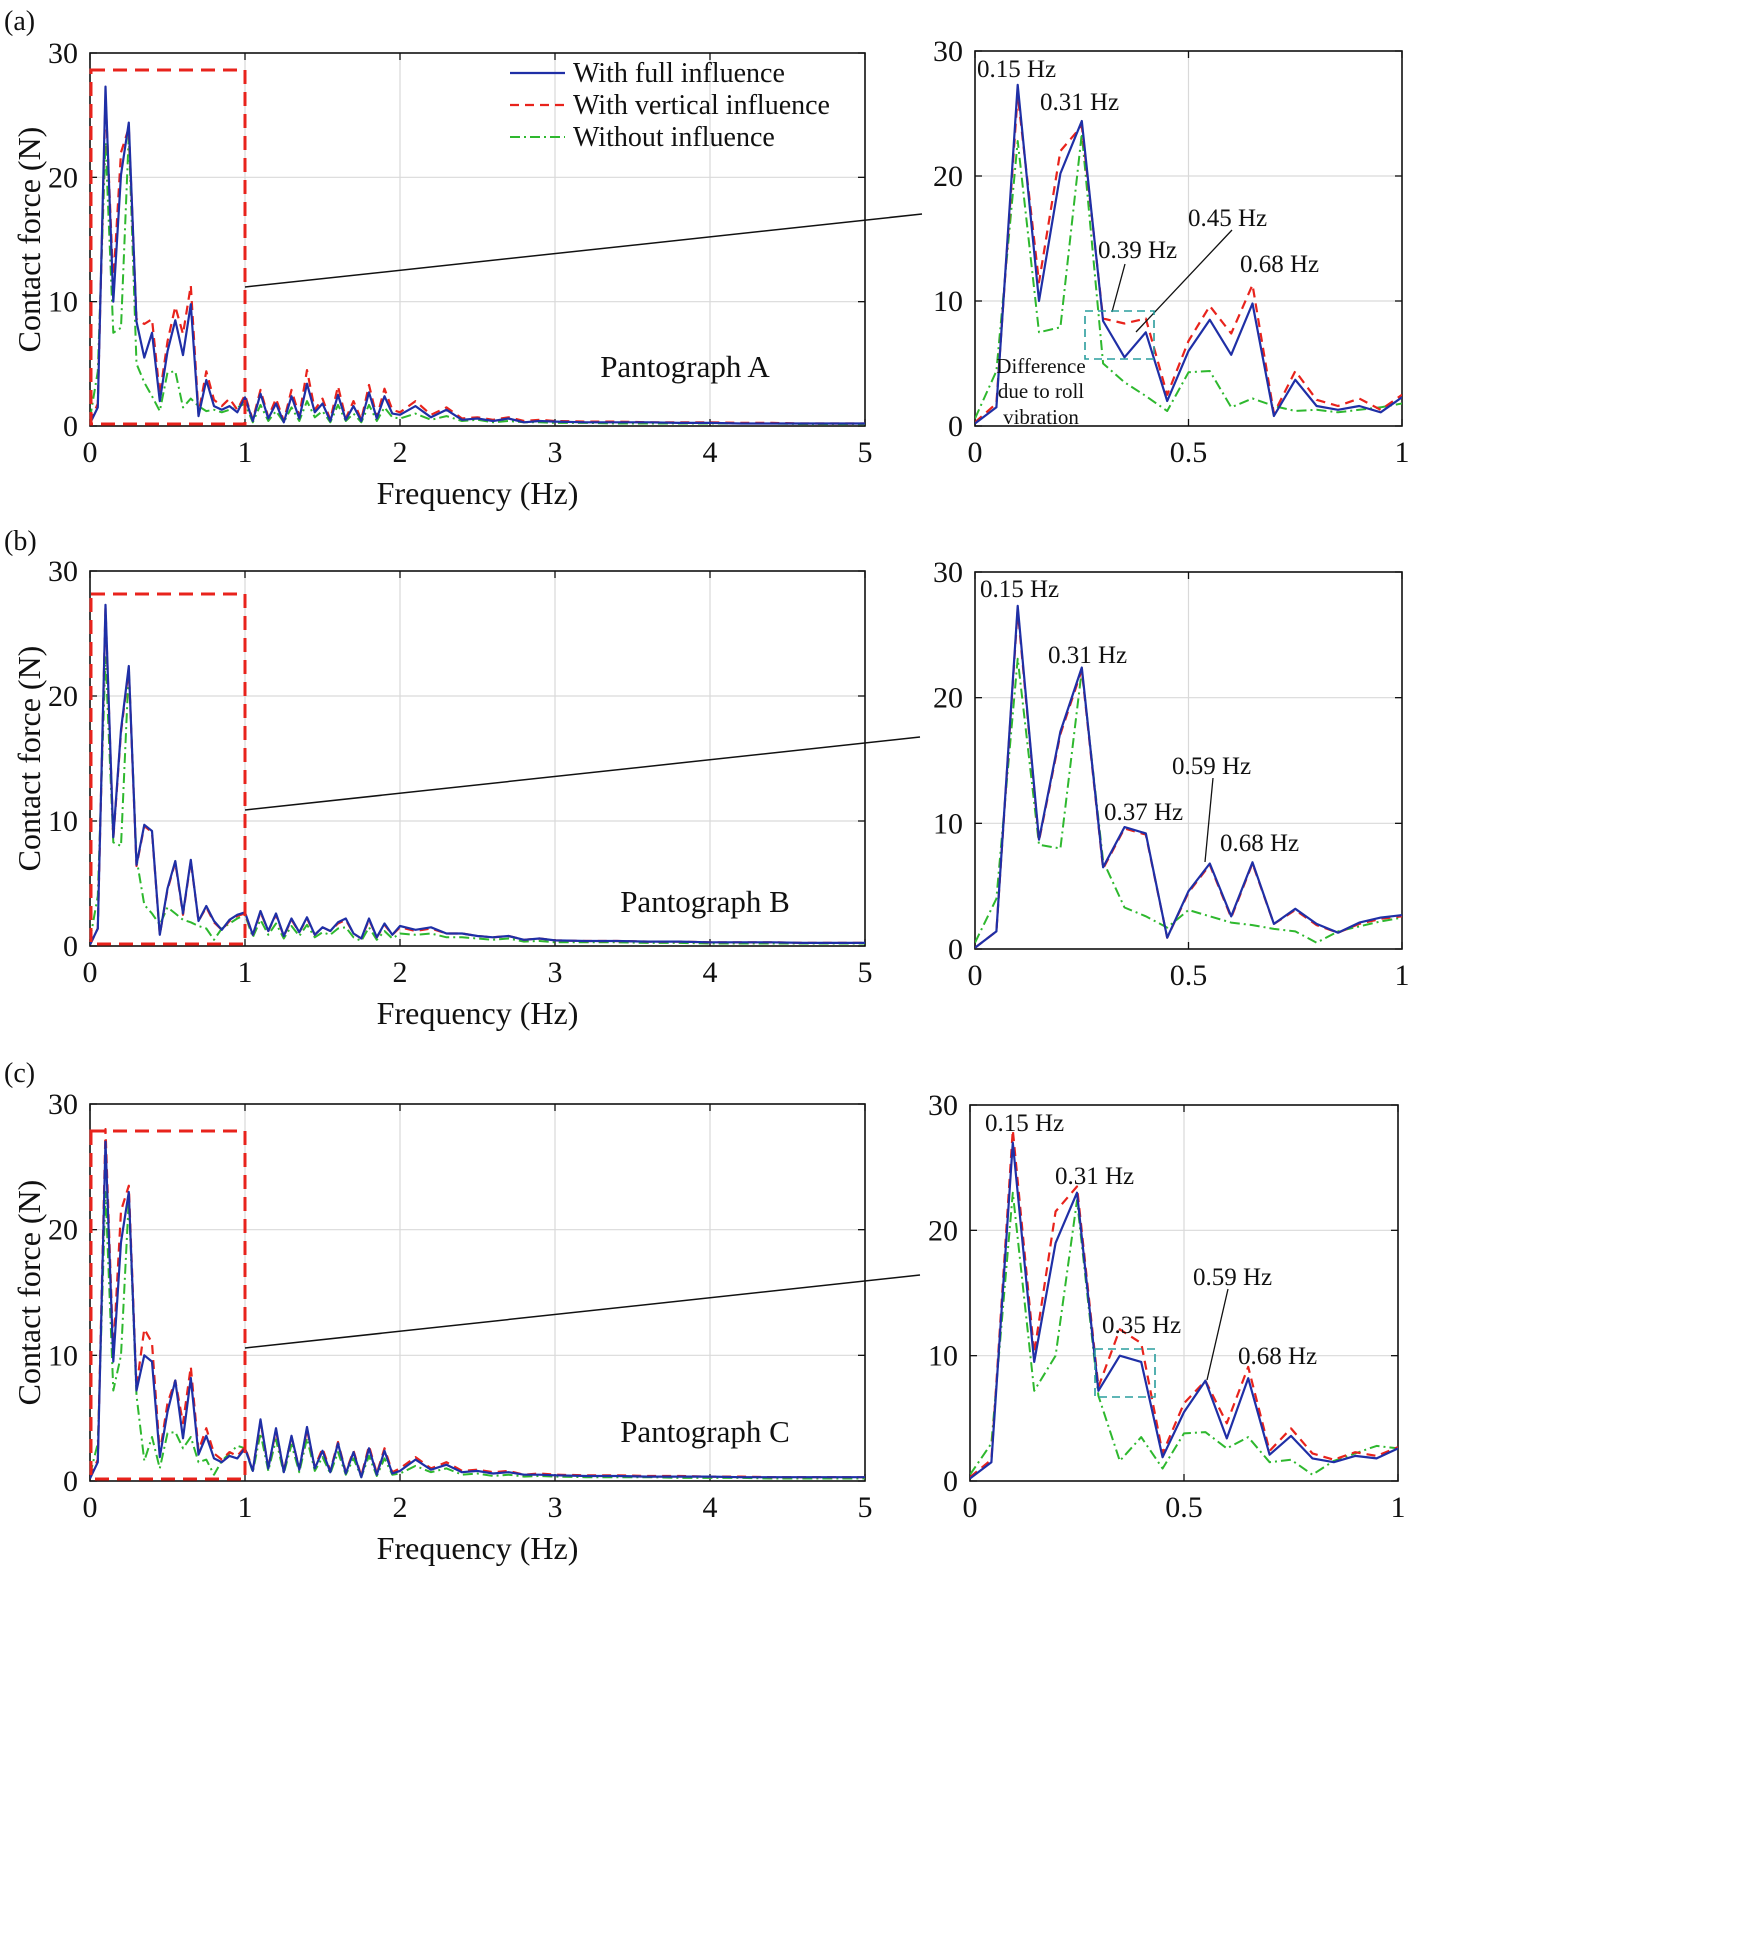 The height and width of the screenshot is (1950, 1755). What do you see at coordinates (679, 73) in the screenshot?
I see `legend-label: With full influence` at bounding box center [679, 73].